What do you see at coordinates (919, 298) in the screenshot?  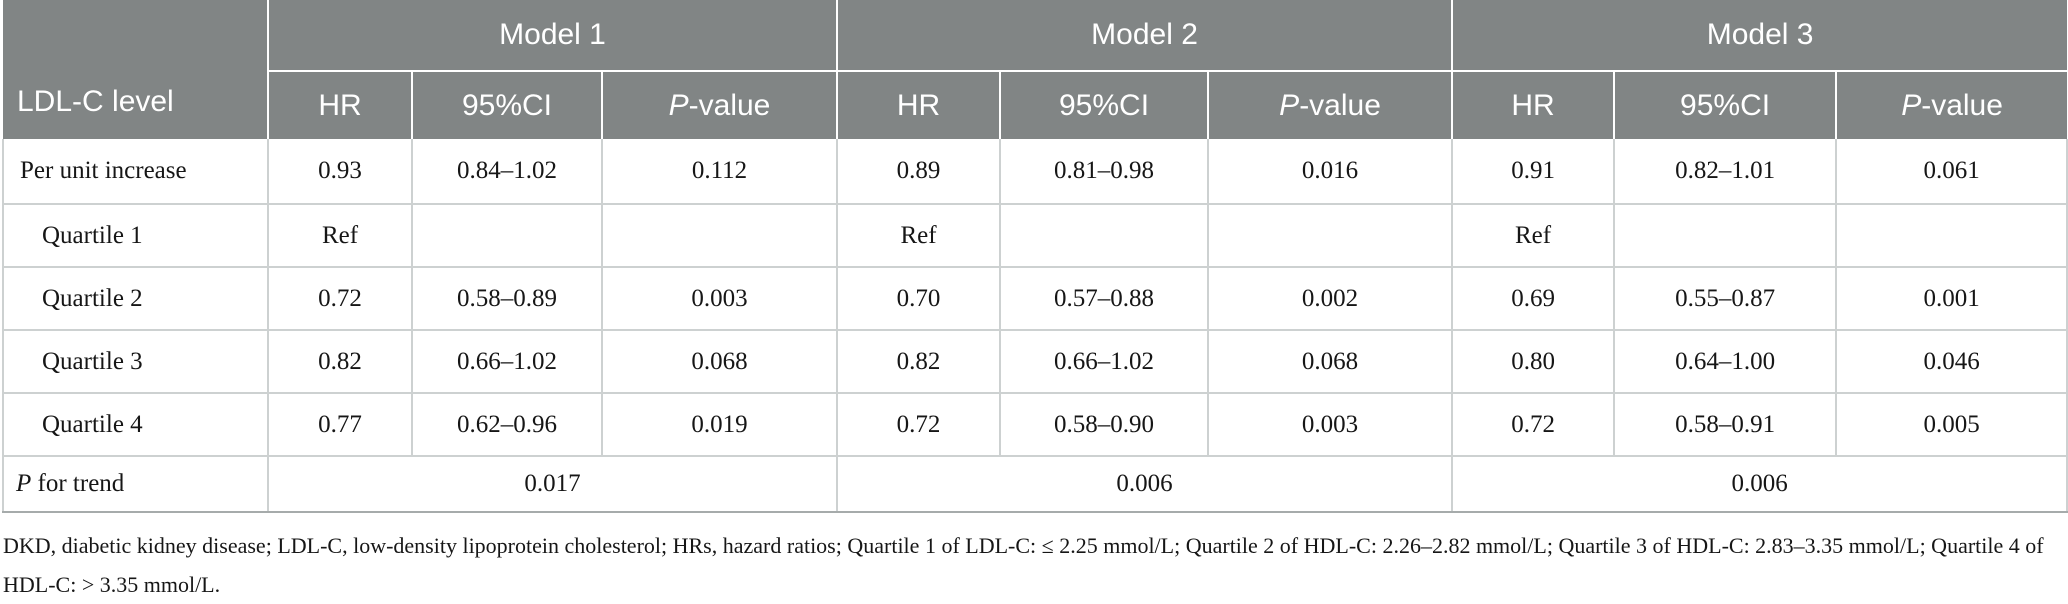 I see `cell: 0.70` at bounding box center [919, 298].